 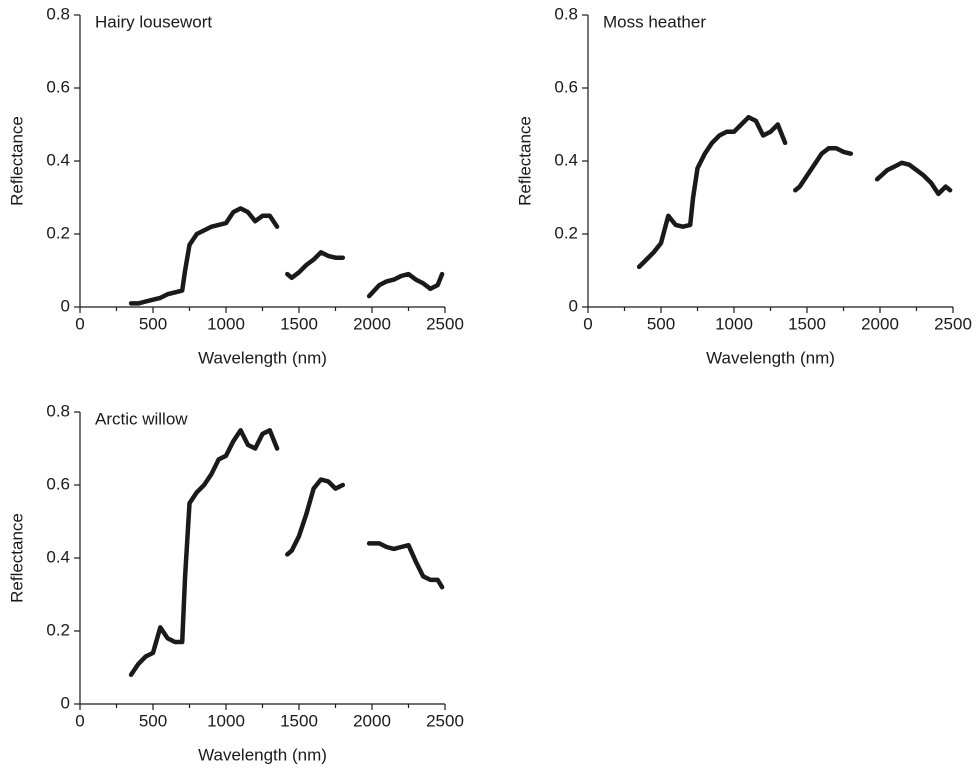 I want to click on panel-title: Hairy lousewort, so click(x=153, y=21).